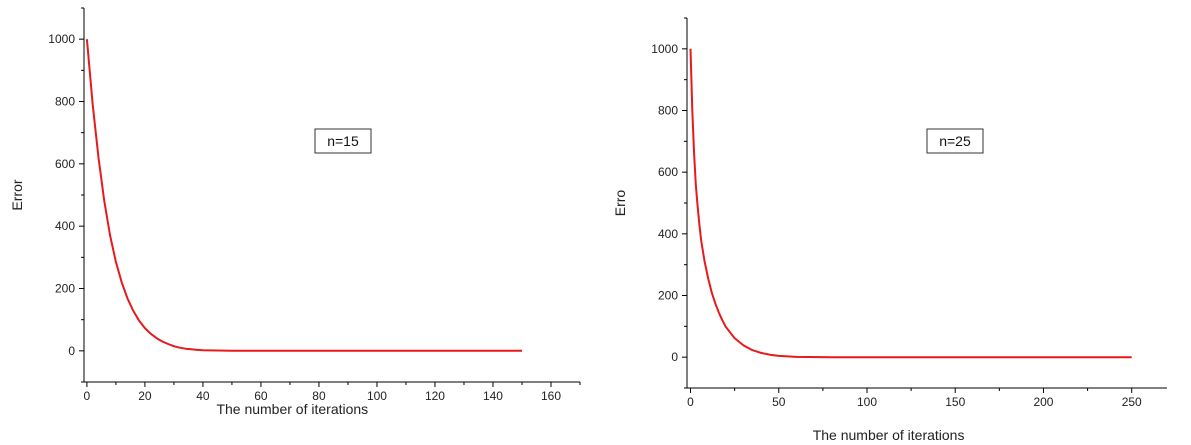 The width and height of the screenshot is (1191, 445). What do you see at coordinates (87, 396) in the screenshot?
I see `x-tick-label-0: 0` at bounding box center [87, 396].